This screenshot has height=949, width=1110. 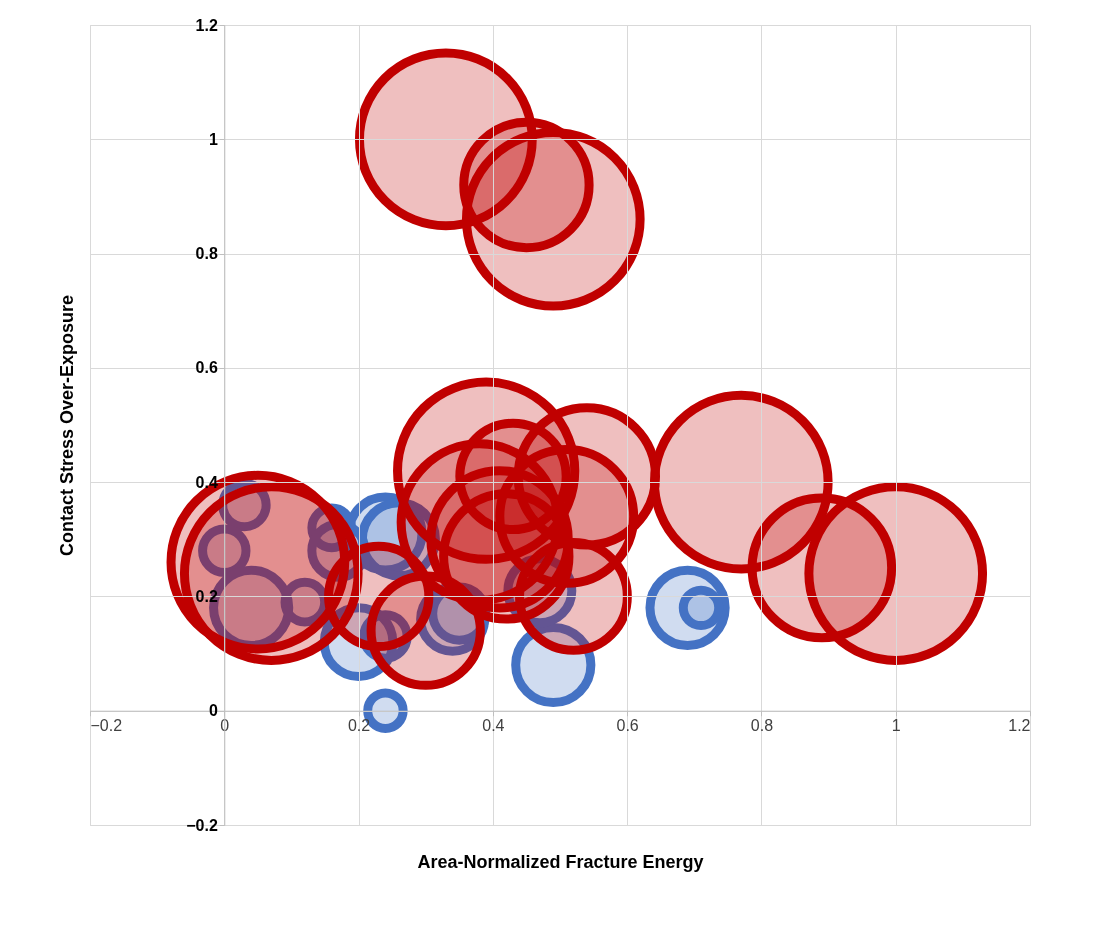 I want to click on x-tick-label: 0.8, so click(x=762, y=726).